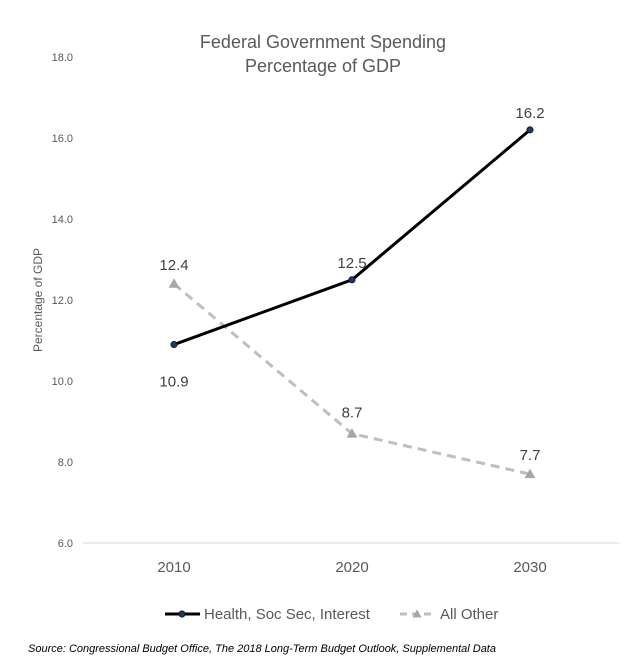 Image resolution: width=638 pixels, height=666 pixels. What do you see at coordinates (417, 613) in the screenshot?
I see `legend-marker-all-other` at bounding box center [417, 613].